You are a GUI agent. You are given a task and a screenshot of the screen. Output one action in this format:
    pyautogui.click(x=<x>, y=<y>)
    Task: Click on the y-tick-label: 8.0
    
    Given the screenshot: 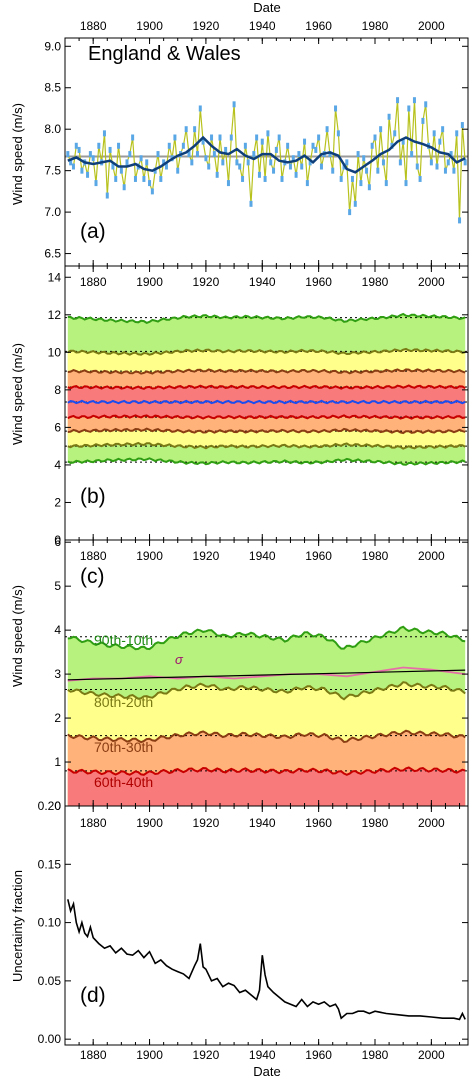 What is the action you would take?
    pyautogui.click(x=52, y=129)
    